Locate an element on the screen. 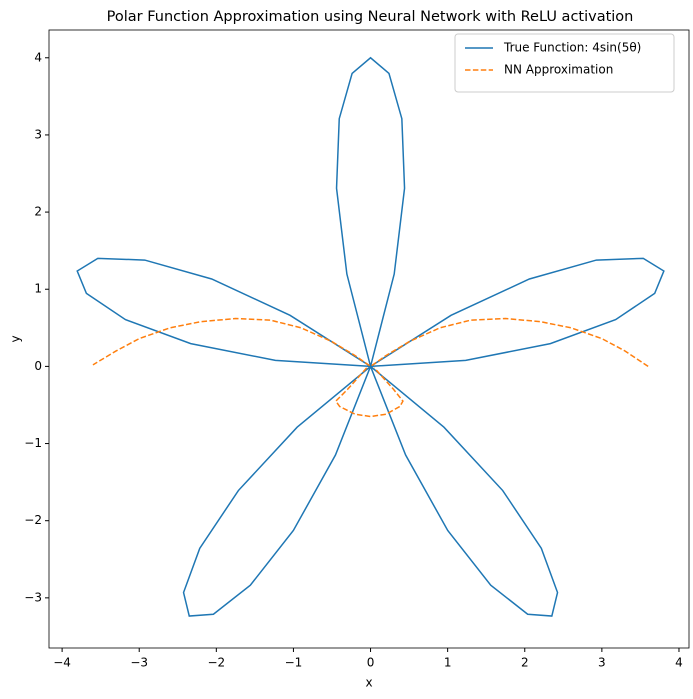  x-tick-label: 2 is located at coordinates (525, 663).